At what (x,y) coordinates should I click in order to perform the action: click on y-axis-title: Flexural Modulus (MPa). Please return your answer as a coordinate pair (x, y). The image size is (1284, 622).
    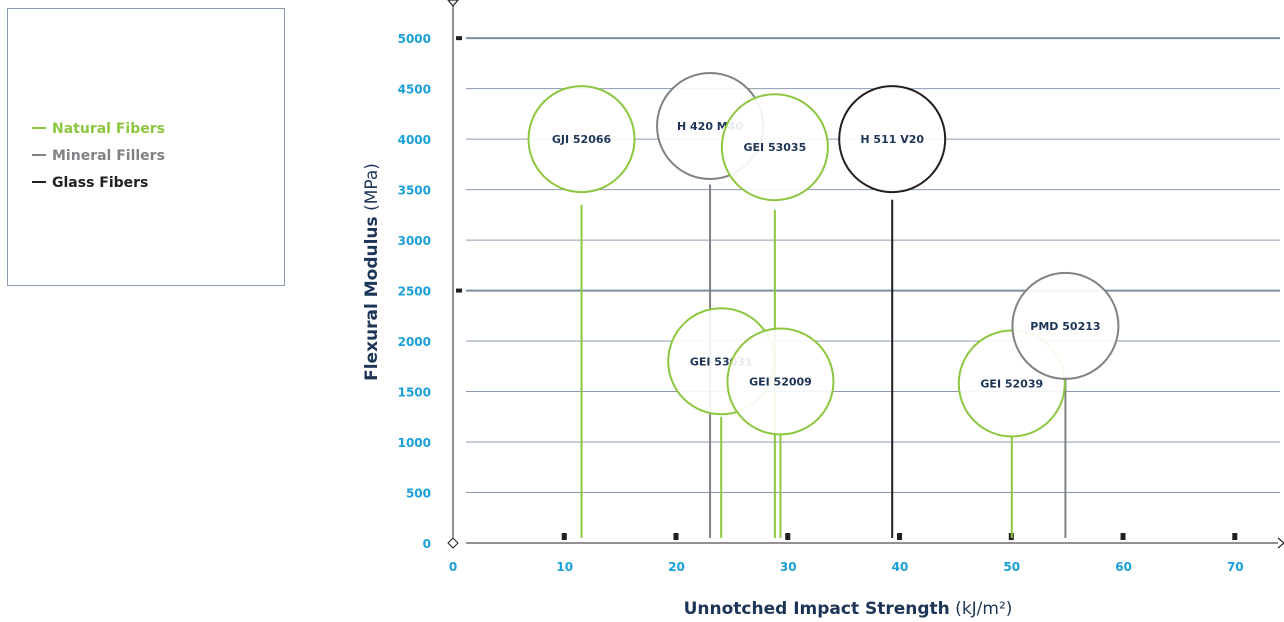
    Looking at the image, I should click on (372, 272).